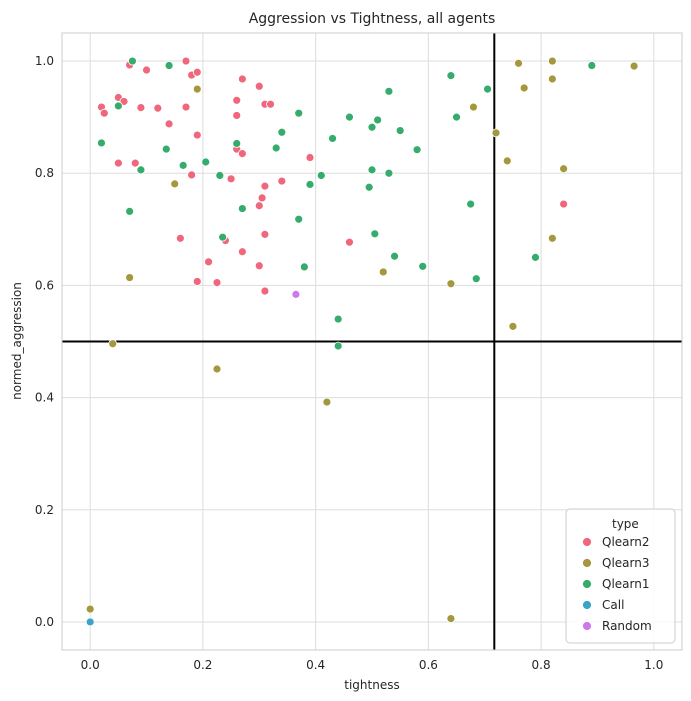 The image size is (691, 701). Describe the element at coordinates (653, 665) in the screenshot. I see `x-tick-label: 1.0` at that location.